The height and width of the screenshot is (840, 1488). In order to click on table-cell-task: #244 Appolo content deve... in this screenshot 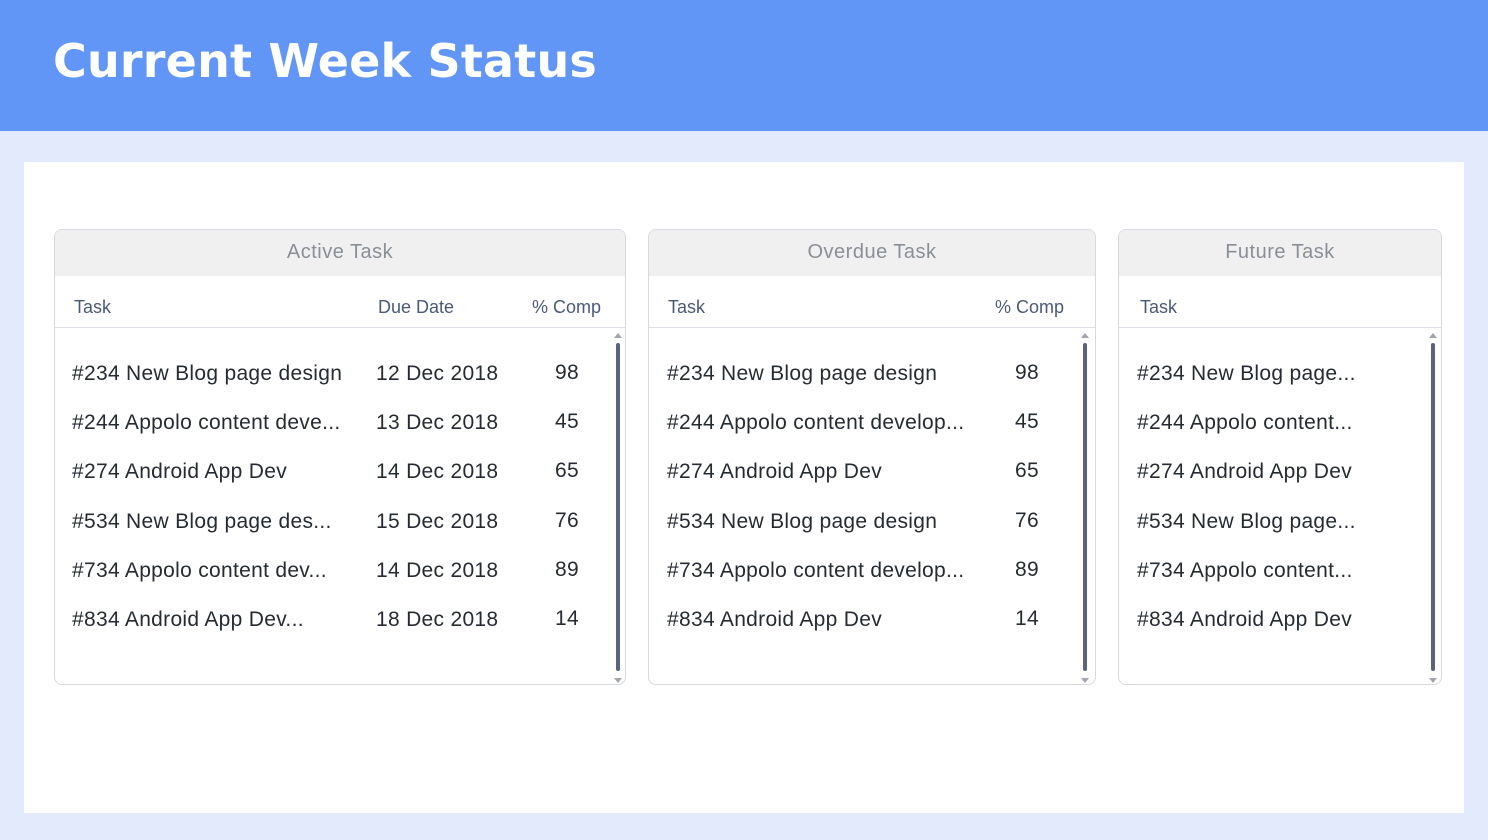, I will do `click(206, 423)`.